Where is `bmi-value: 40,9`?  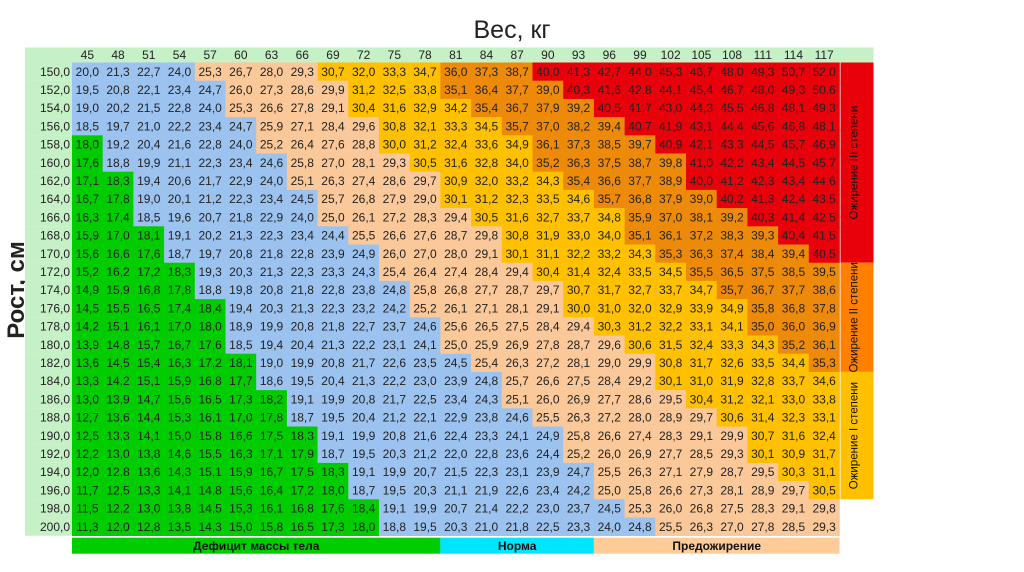 bmi-value: 40,9 is located at coordinates (671, 145).